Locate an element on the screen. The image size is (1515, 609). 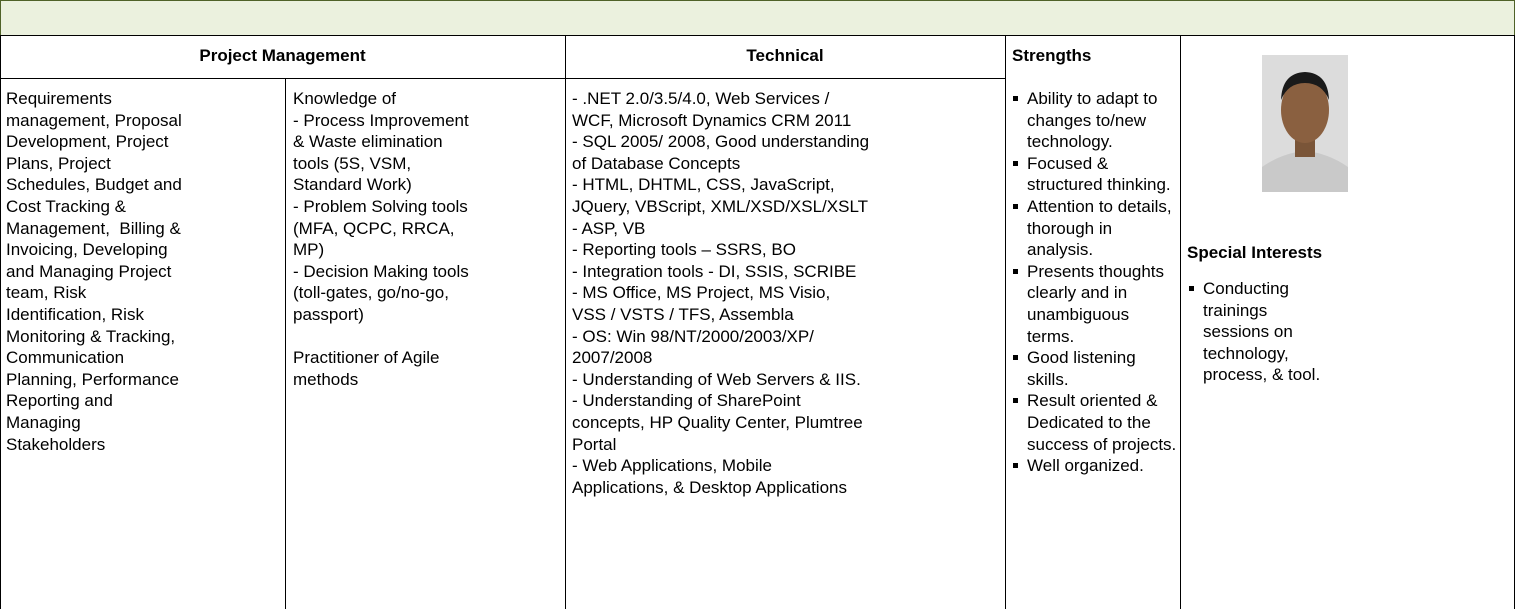
list-line: success of projects. is located at coordinates (1102, 444).